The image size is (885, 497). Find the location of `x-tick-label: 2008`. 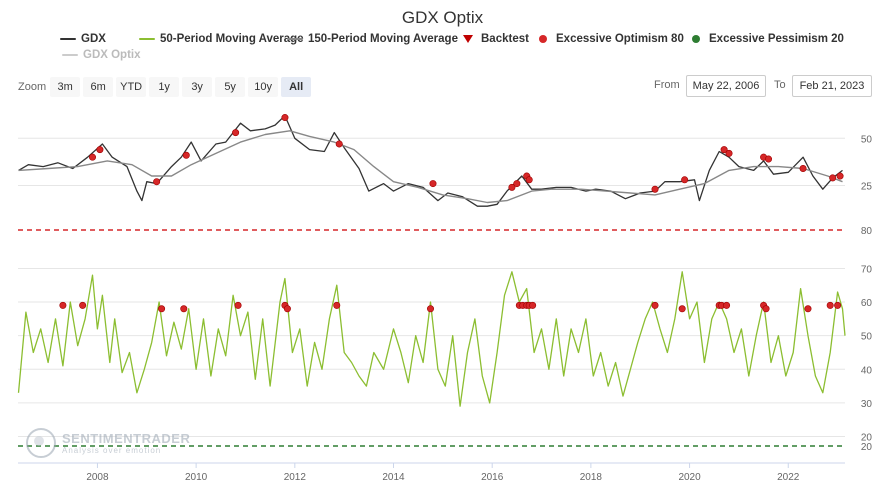

x-tick-label: 2008 is located at coordinates (97, 477).